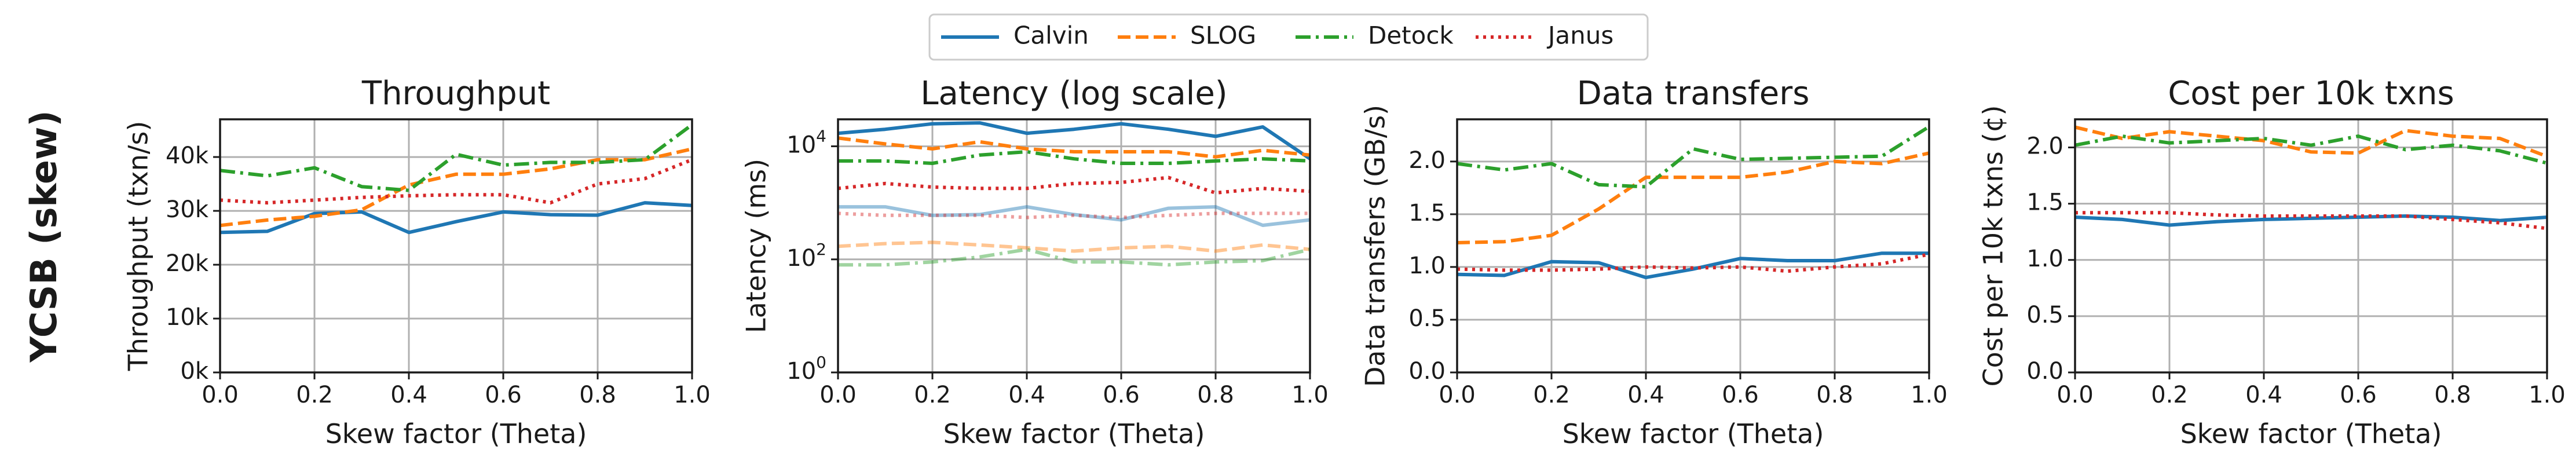  Describe the element at coordinates (1427, 266) in the screenshot. I see `y-tick-label: 1.0` at that location.